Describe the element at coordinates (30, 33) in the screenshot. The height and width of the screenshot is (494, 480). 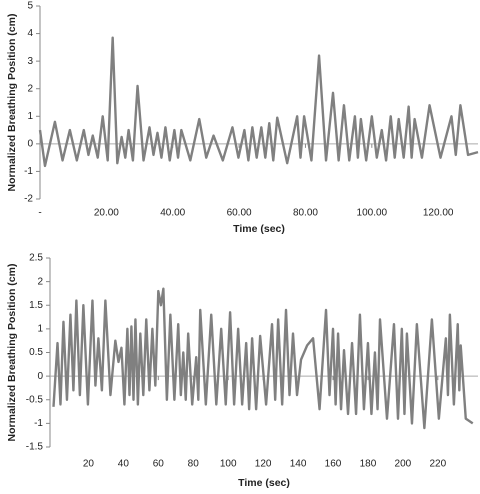
I see `y-tick-label: 4` at that location.